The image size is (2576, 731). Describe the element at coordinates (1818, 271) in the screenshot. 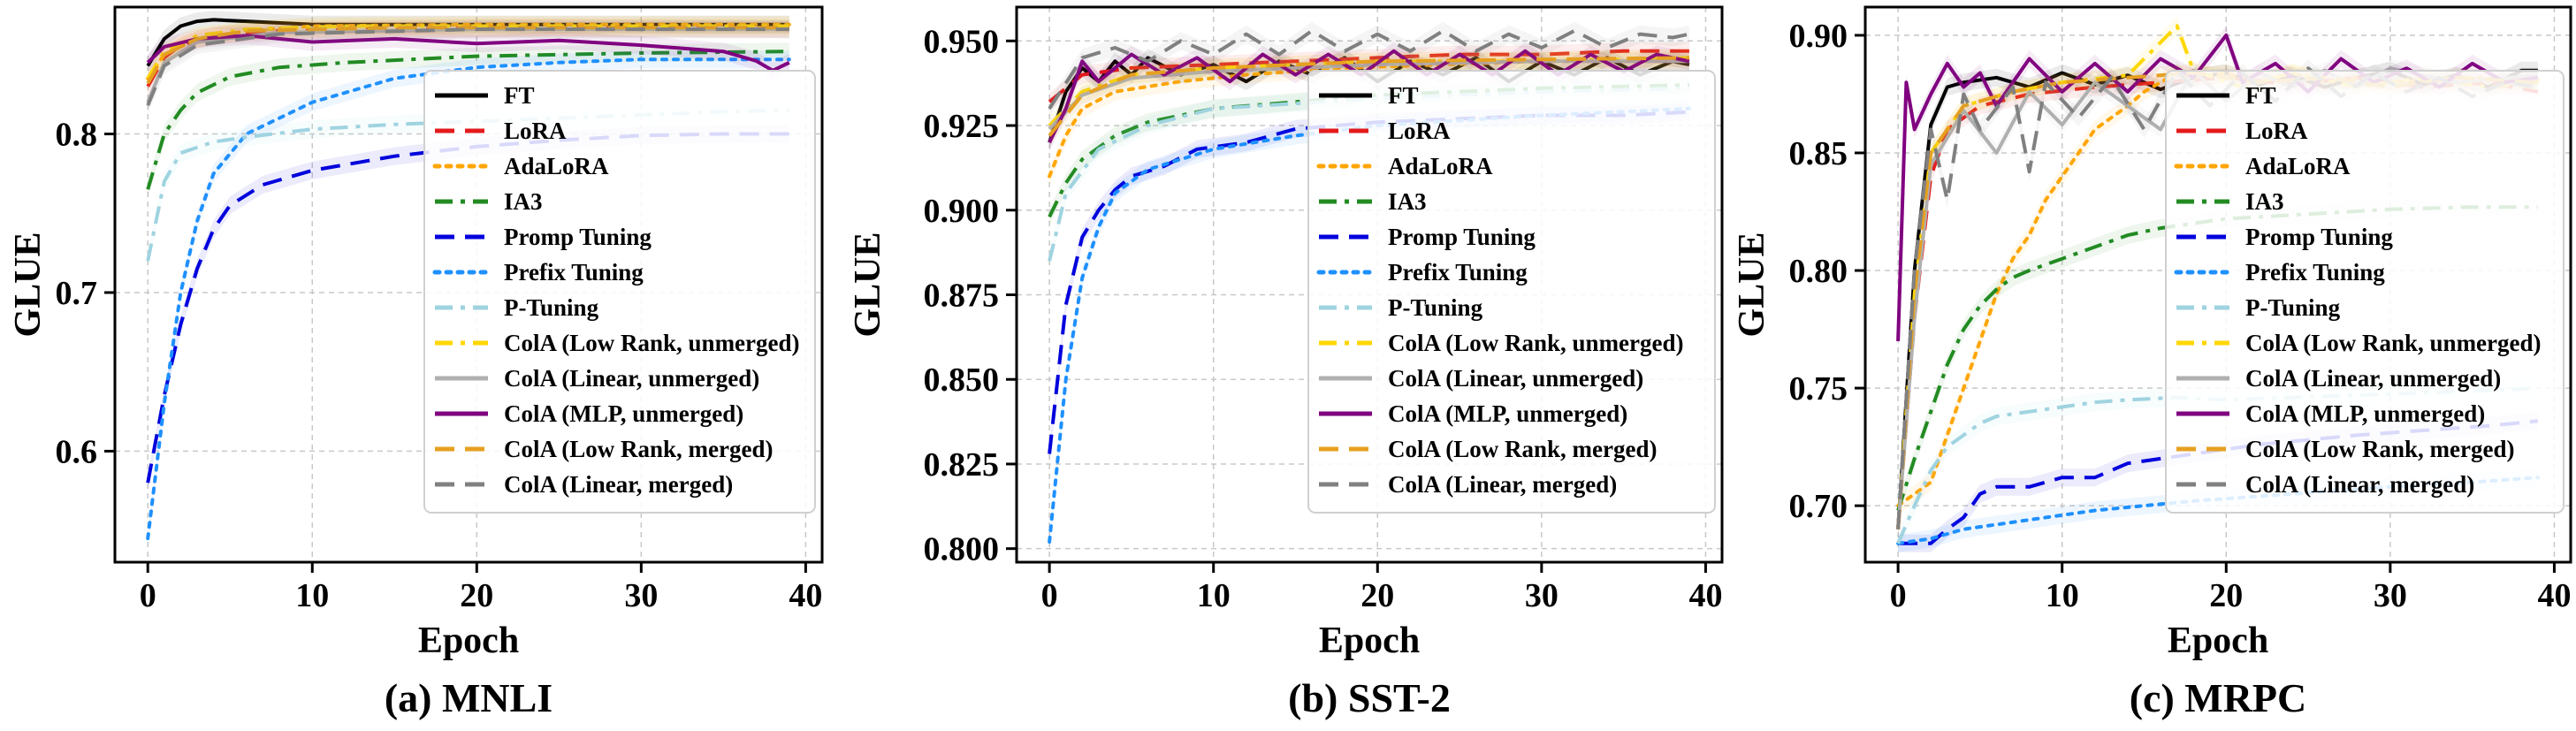

I see `y-tick-label: 0.80` at that location.